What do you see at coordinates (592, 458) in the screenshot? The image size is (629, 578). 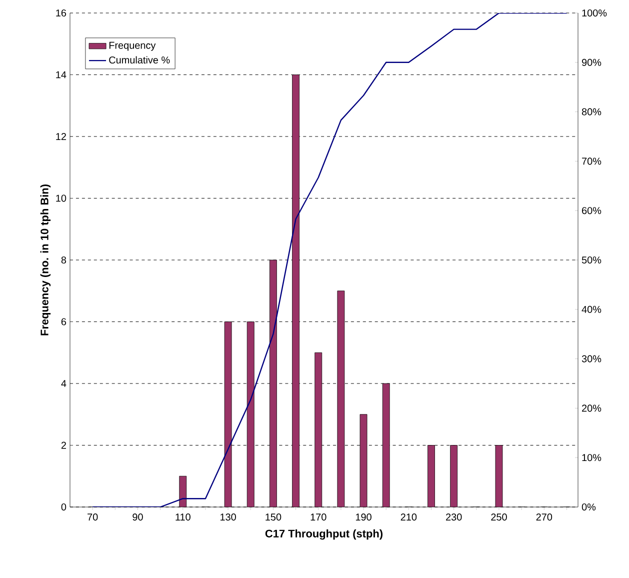 I see `y2-tick-label: 10%` at bounding box center [592, 458].